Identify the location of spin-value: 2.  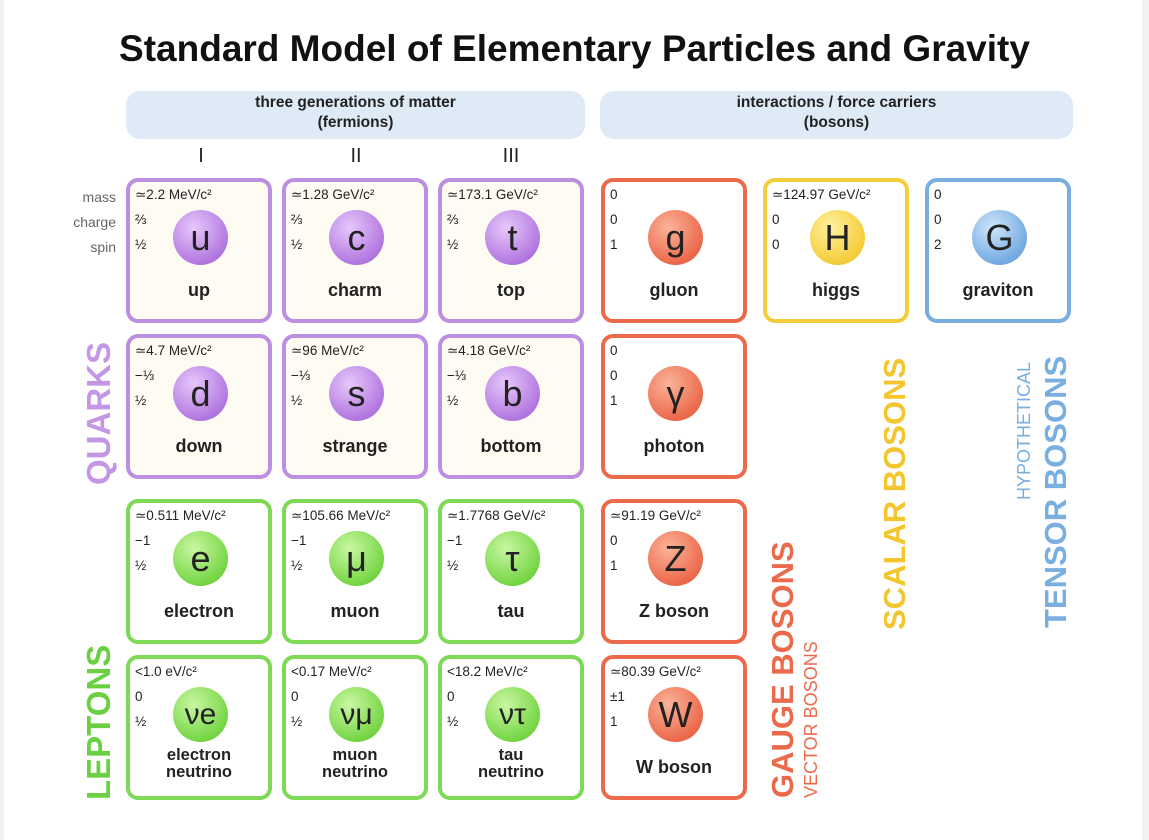
(938, 244).